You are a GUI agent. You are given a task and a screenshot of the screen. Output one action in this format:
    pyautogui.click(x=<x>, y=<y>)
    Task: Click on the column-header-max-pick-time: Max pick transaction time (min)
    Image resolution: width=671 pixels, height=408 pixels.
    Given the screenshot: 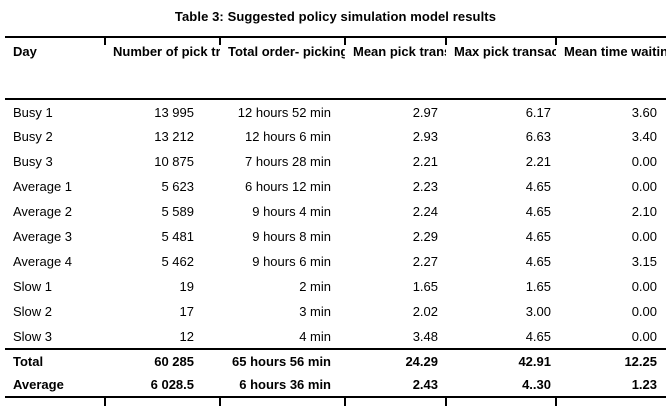 What is the action you would take?
    pyautogui.click(x=501, y=68)
    